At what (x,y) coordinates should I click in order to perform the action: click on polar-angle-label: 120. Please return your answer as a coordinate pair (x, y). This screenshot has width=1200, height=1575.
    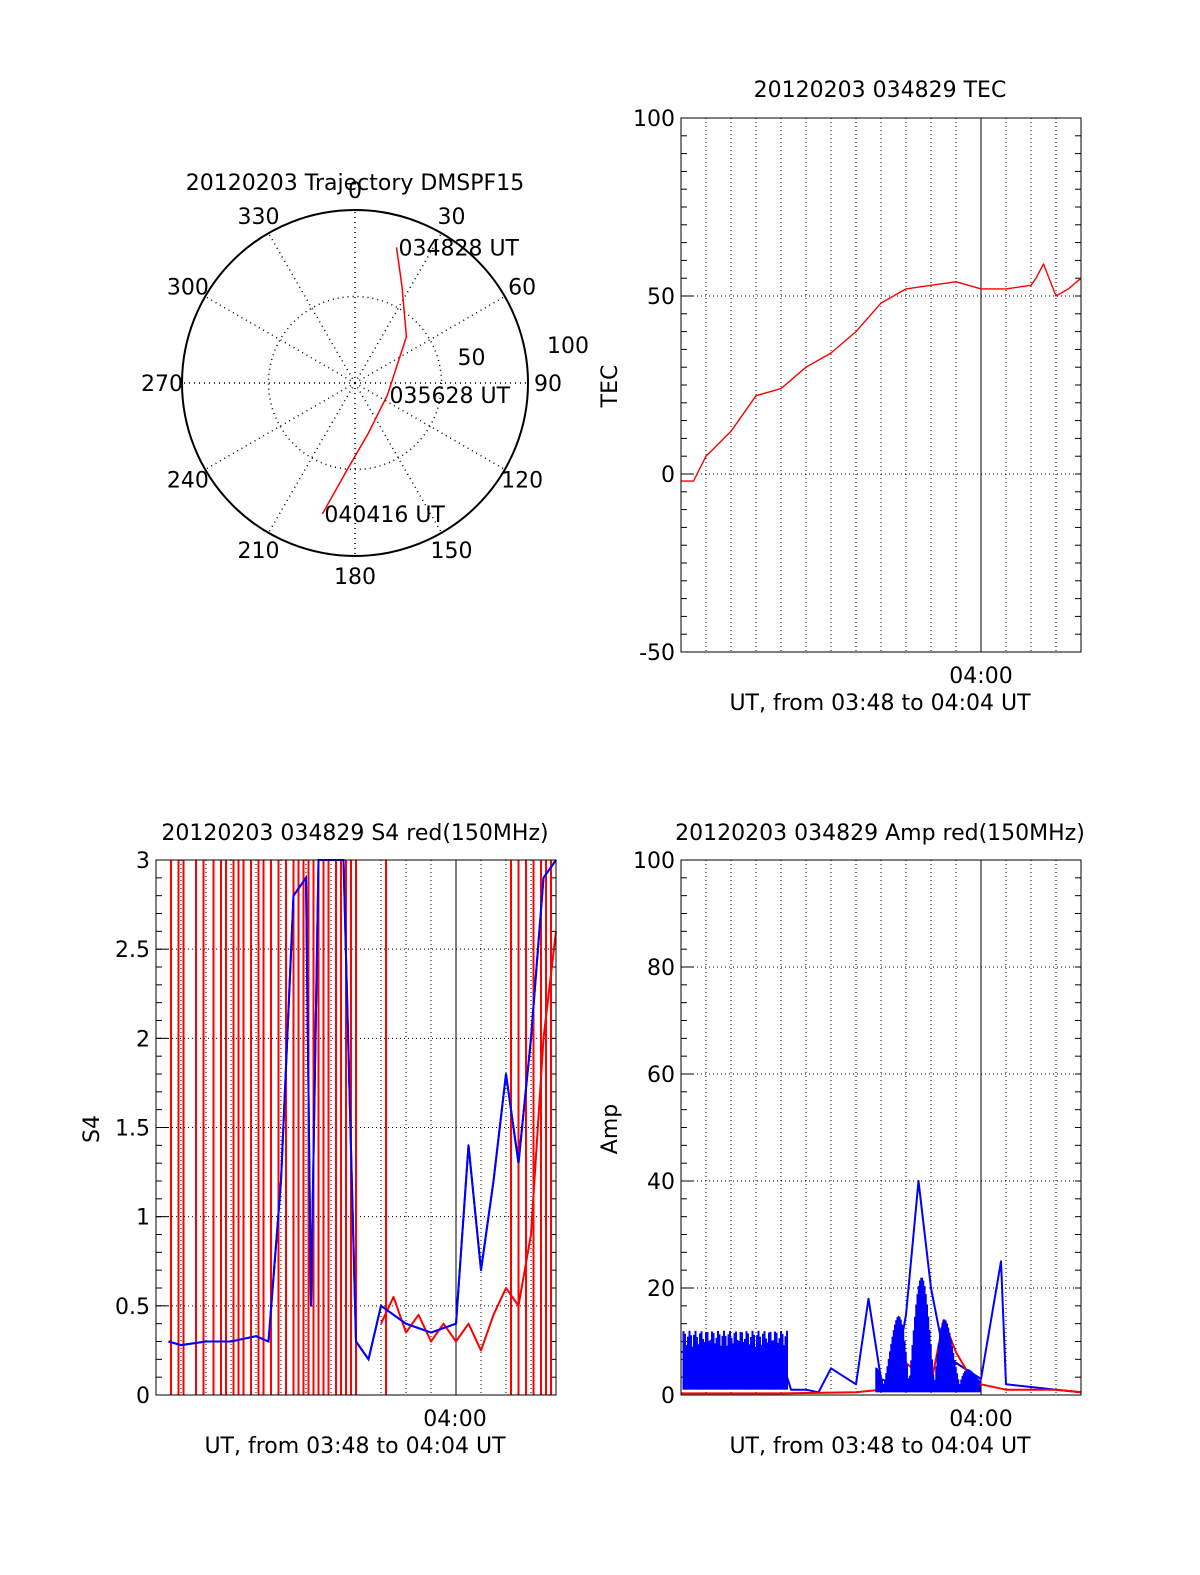
    Looking at the image, I should click on (522, 481).